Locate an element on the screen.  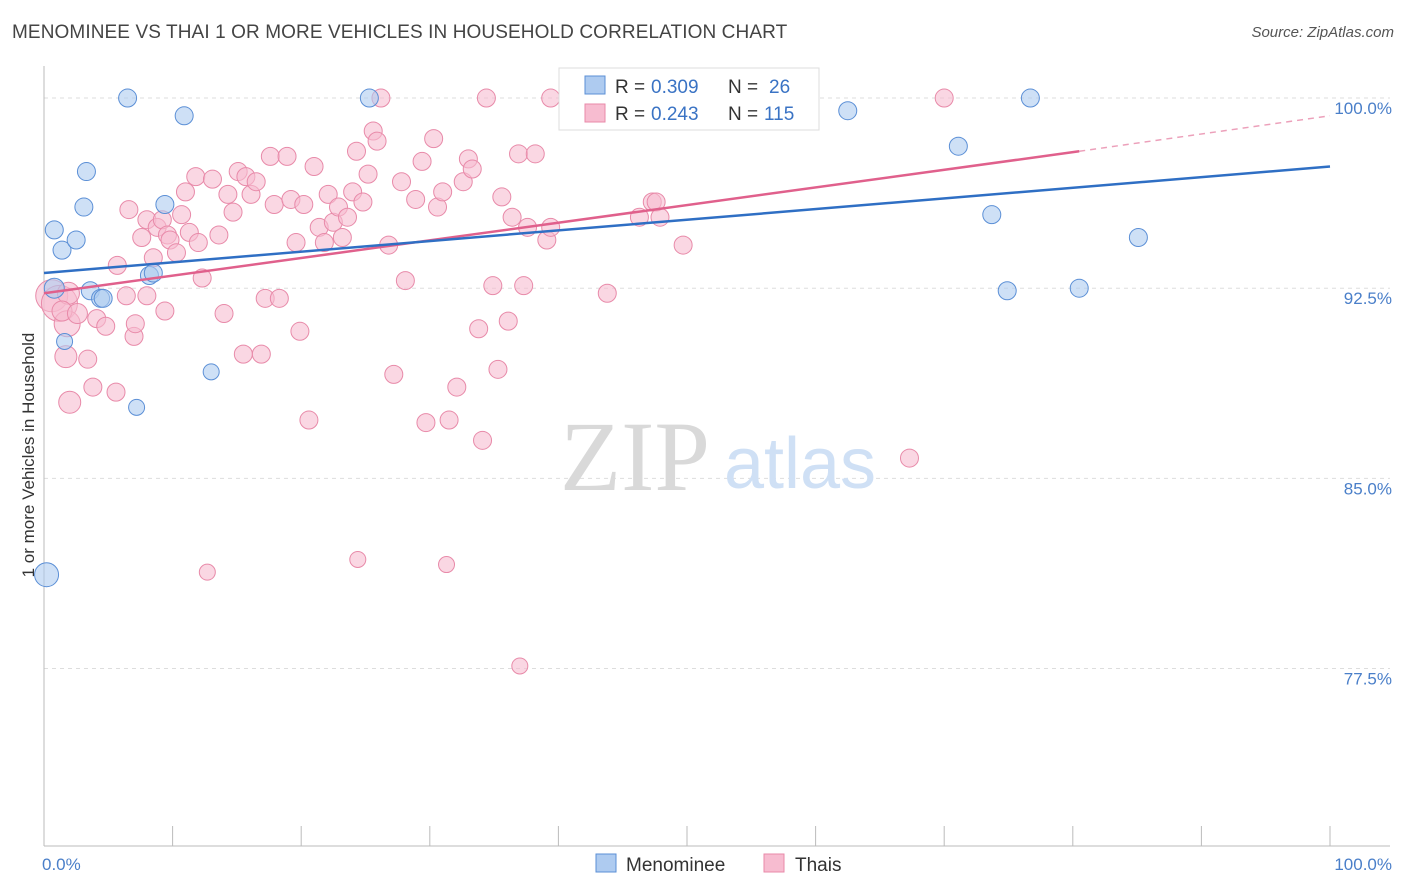
watermark-atlas: atlas is located at coordinates (800, 464).